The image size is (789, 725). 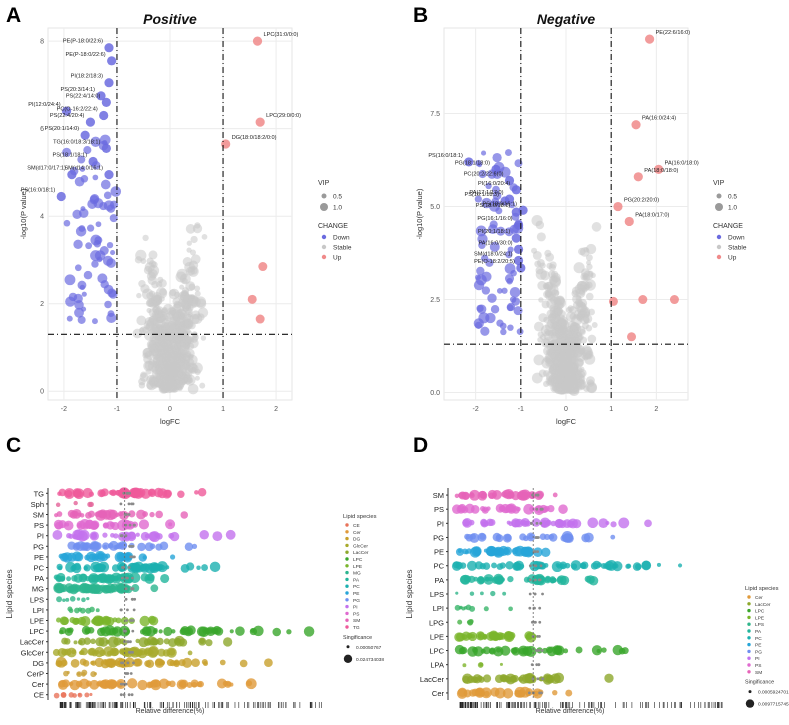 What do you see at coordinates (42, 129) in the screenshot?
I see `y-tick-label: 6` at bounding box center [42, 129].